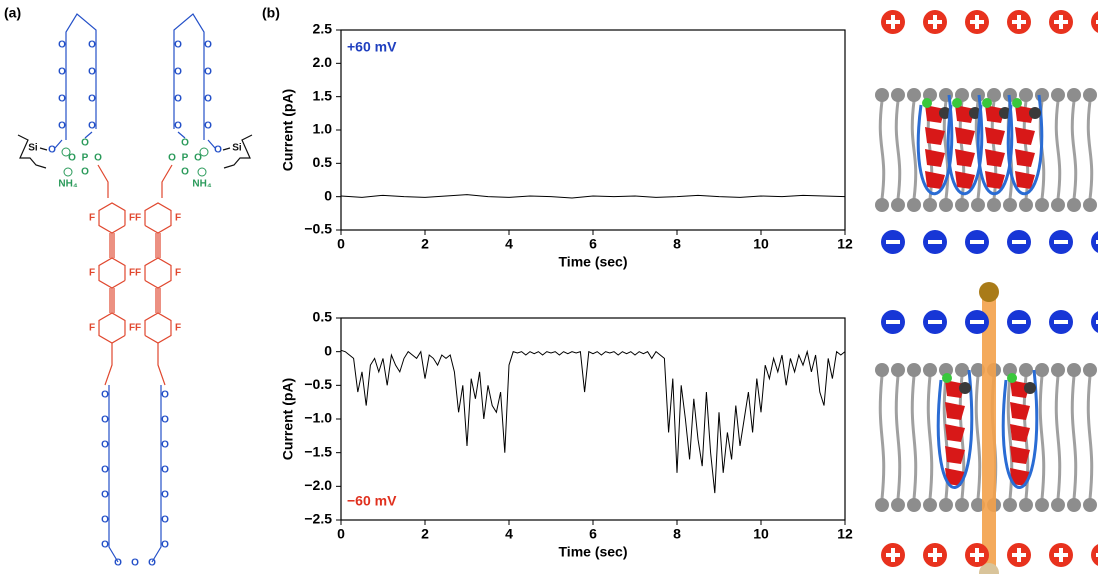  Describe the element at coordinates (593, 262) in the screenshot. I see `x-axis-label: Time (sec)` at that location.